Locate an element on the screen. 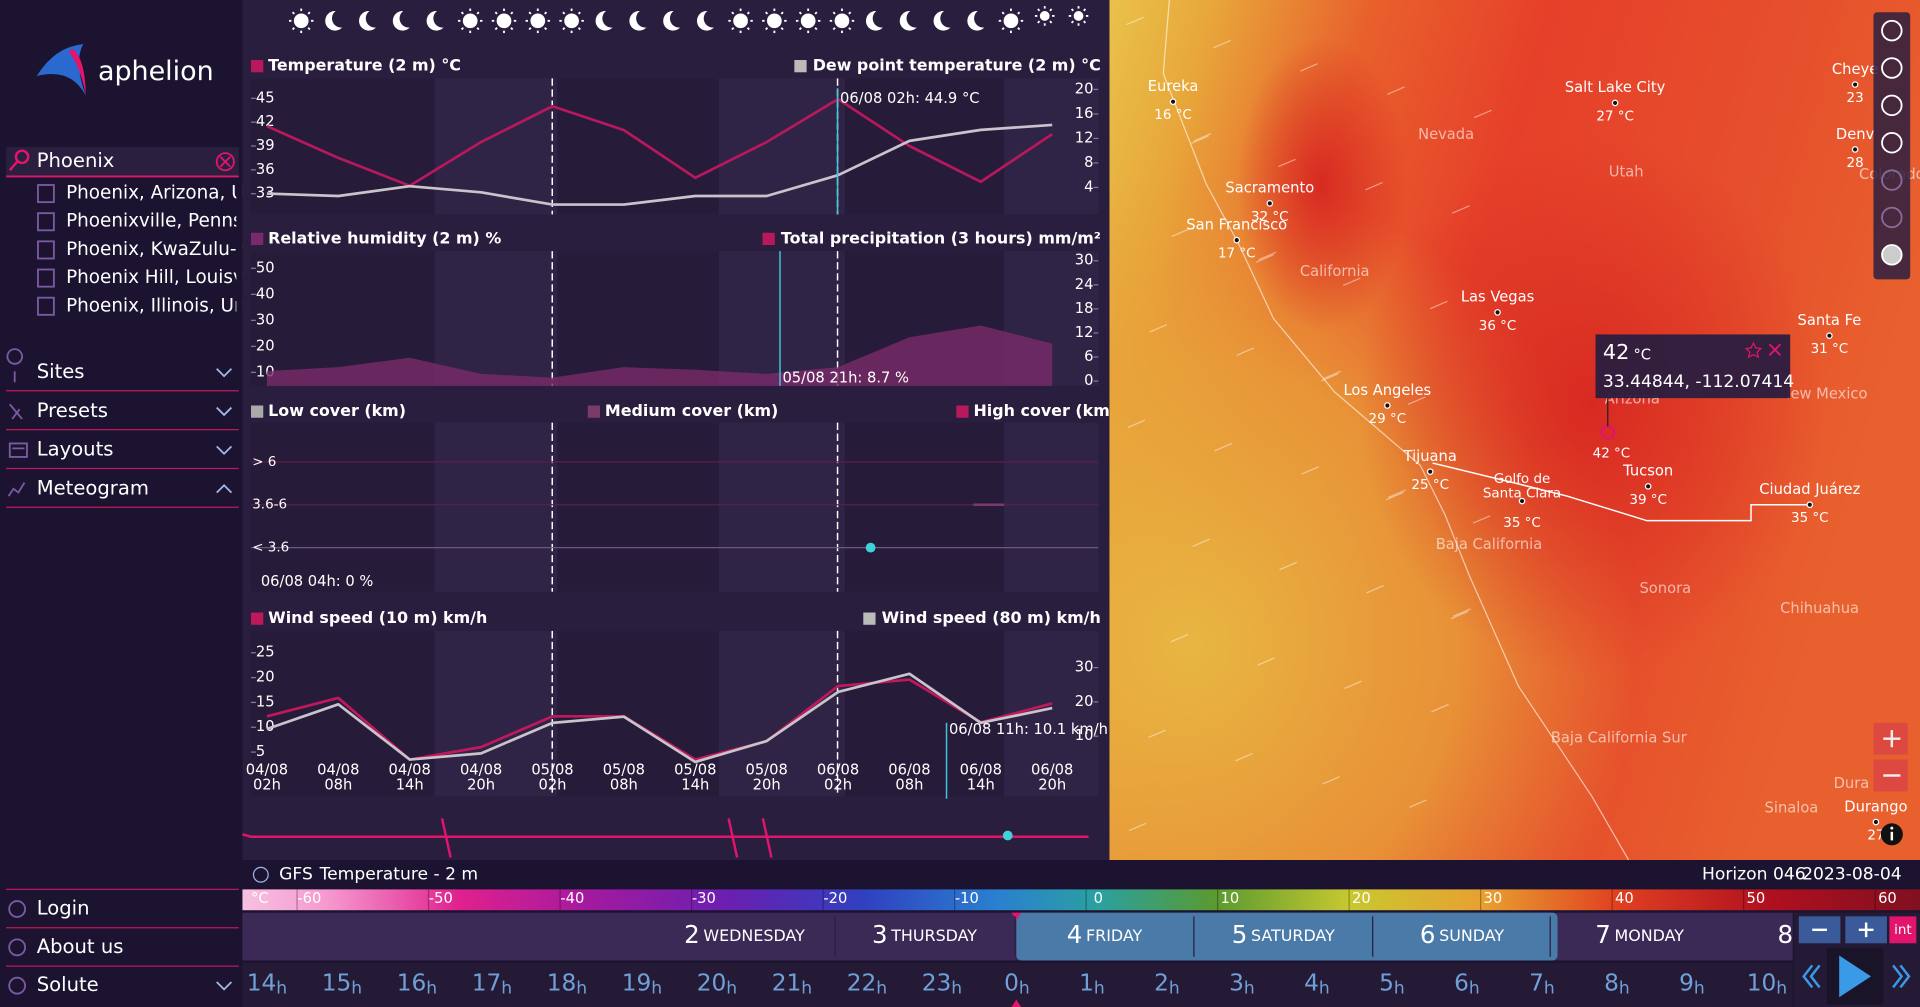 The image size is (1920, 1007). footer-item: Solute is located at coordinates (122, 980).